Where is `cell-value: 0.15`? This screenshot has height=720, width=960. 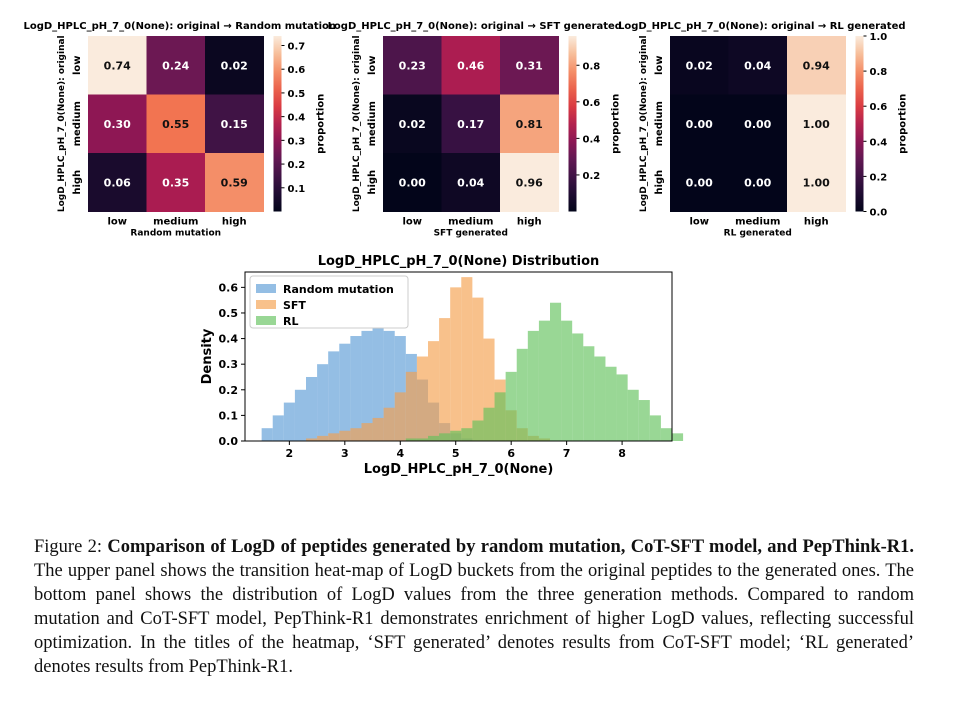
cell-value: 0.15 is located at coordinates (234, 124).